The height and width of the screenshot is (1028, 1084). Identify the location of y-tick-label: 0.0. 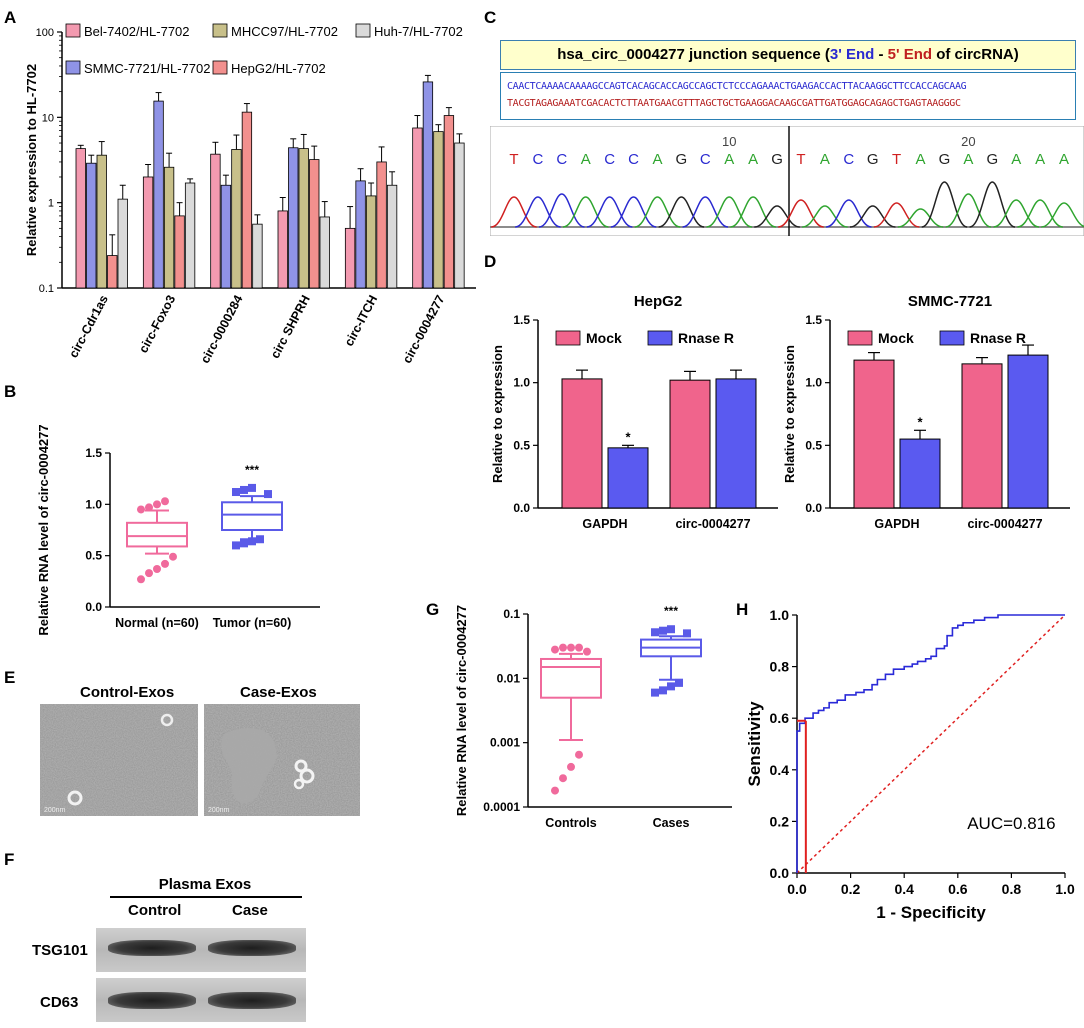
(813, 508).